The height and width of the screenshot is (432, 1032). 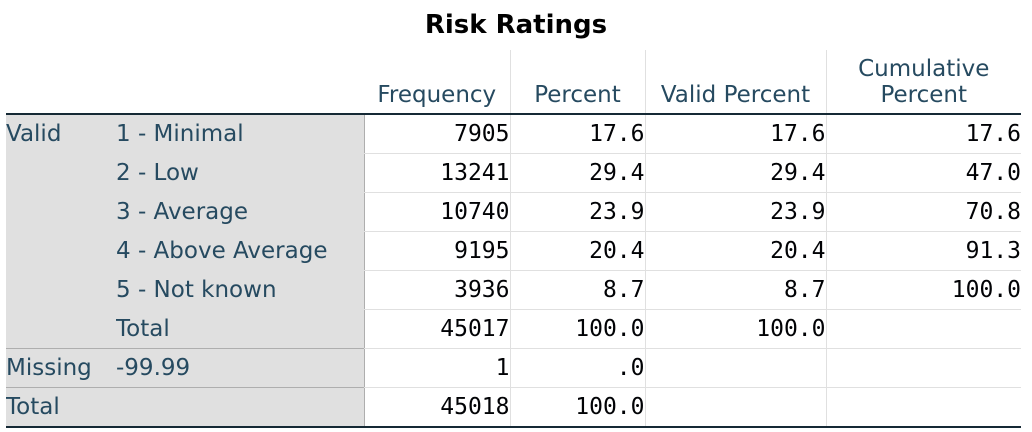 What do you see at coordinates (577, 290) in the screenshot?
I see `cell-percent: 8.7` at bounding box center [577, 290].